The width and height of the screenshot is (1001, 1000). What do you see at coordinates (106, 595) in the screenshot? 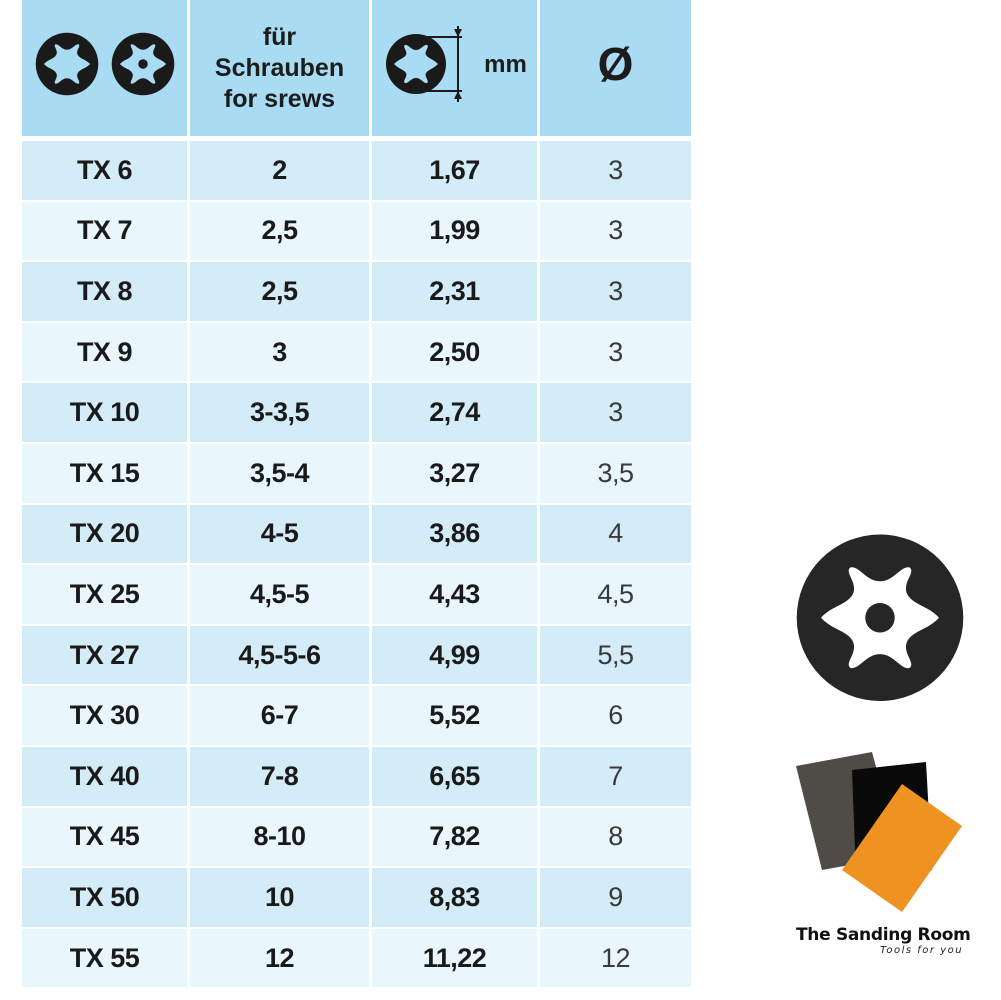
I see `cell-bit-size: TX 25` at bounding box center [106, 595].